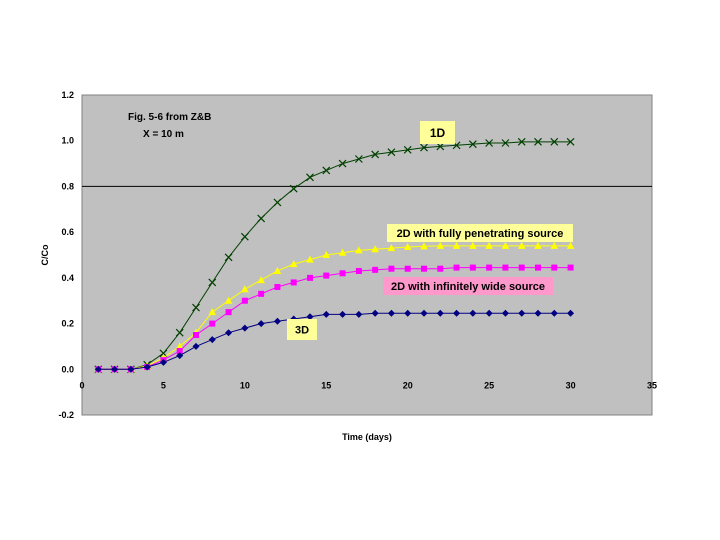 The height and width of the screenshot is (540, 720). I want to click on series-label-2: 2D with fully penetrating source, so click(480, 233).